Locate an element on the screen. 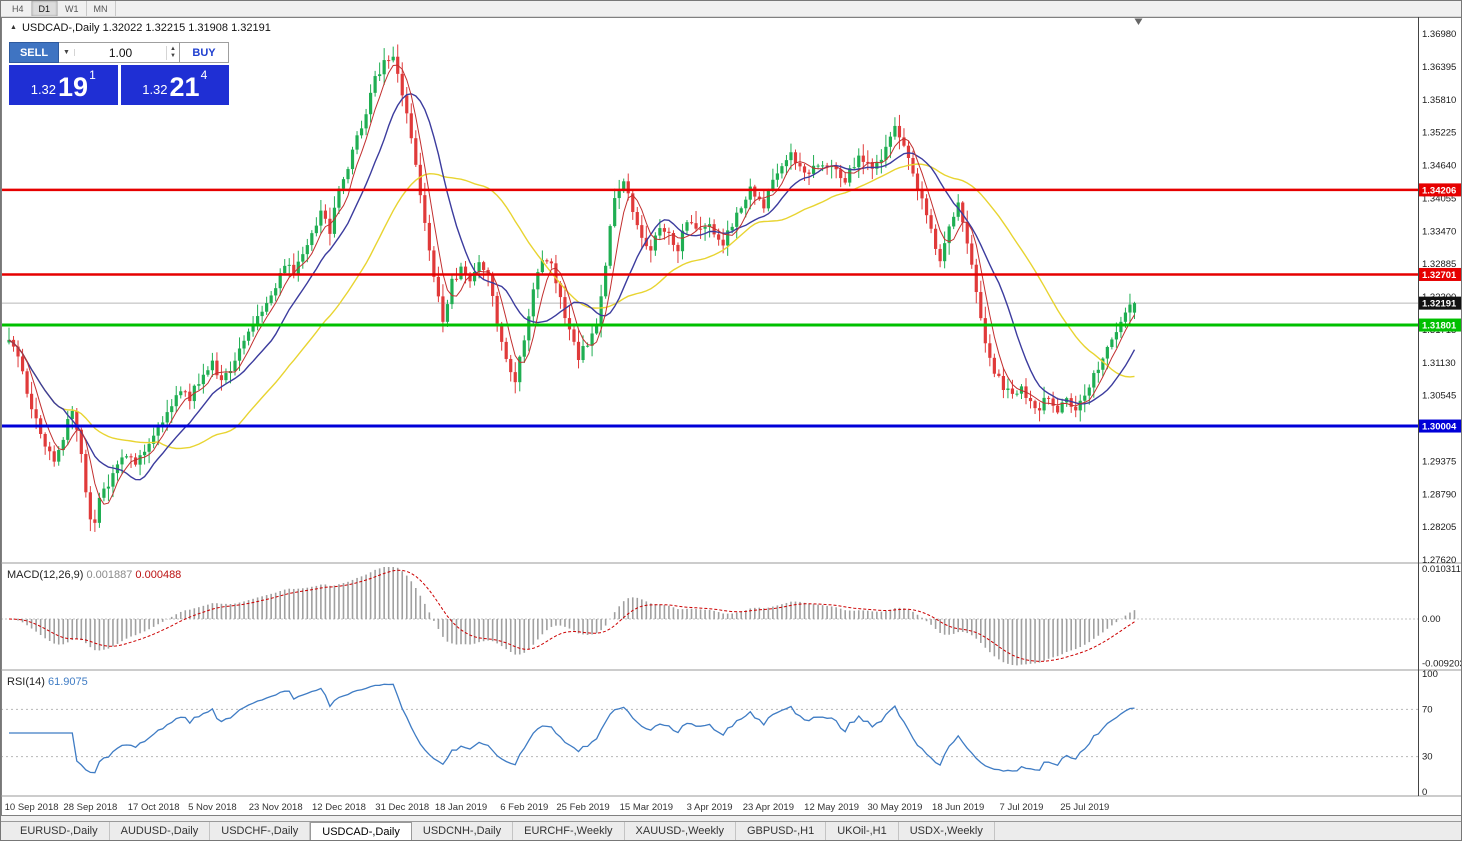 The image size is (1462, 841). buy-button: BUY is located at coordinates (204, 52).